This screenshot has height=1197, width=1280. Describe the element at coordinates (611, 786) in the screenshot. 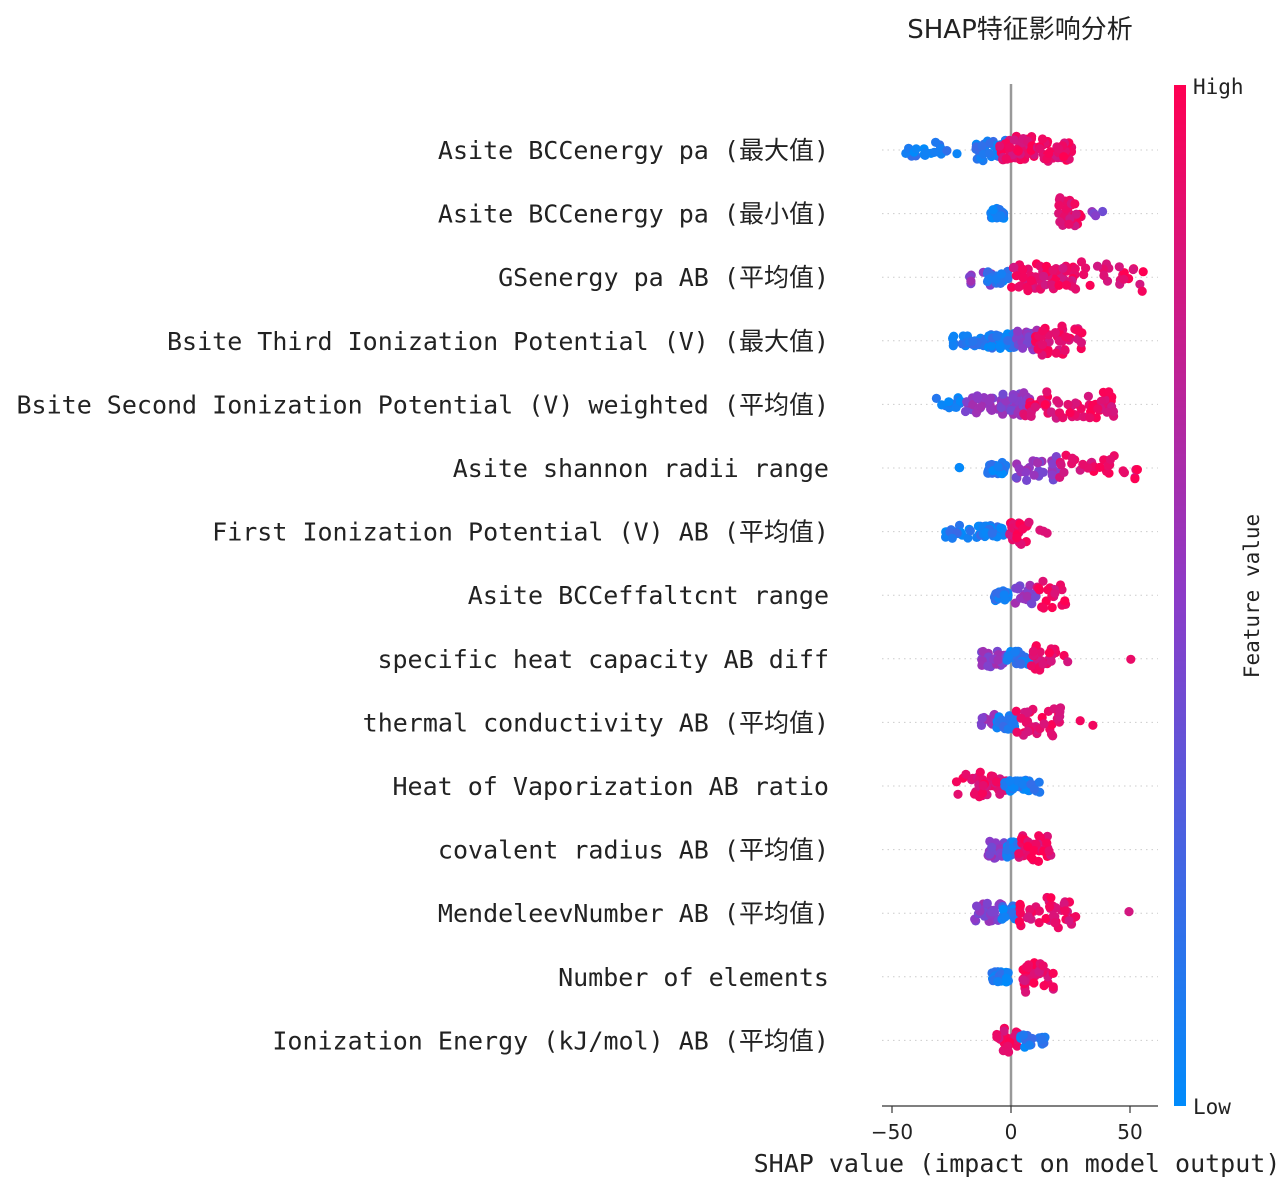

I see `feature-label: Heat of Vaporization AB ratio` at that location.